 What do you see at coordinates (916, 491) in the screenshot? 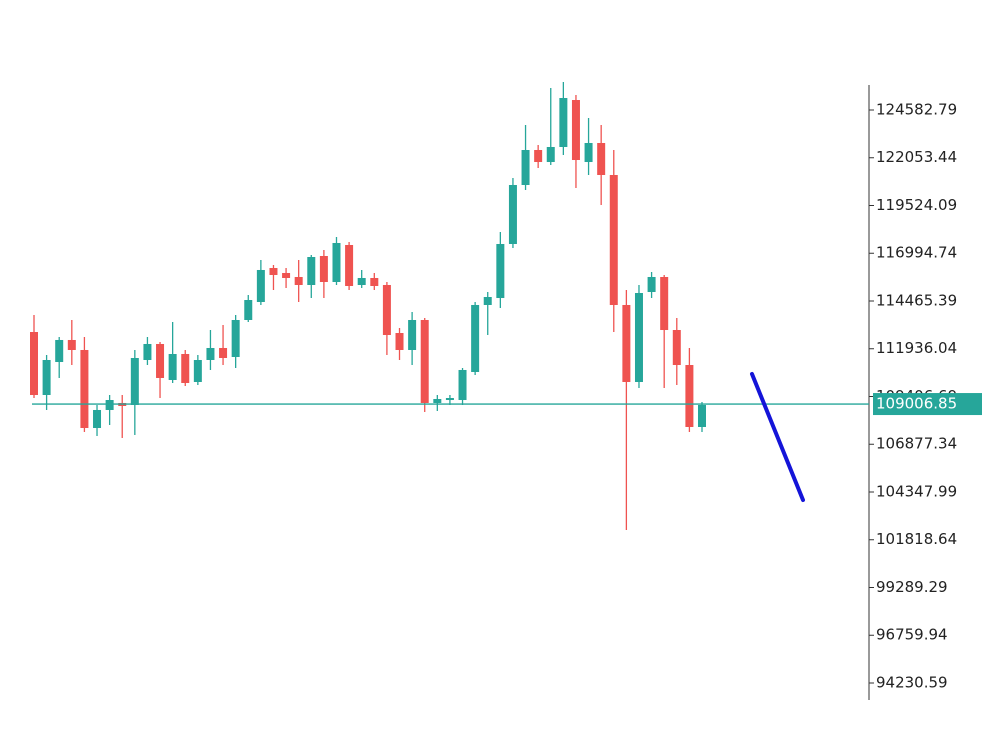
I see `y-tick-label: 104347.99` at bounding box center [916, 491].